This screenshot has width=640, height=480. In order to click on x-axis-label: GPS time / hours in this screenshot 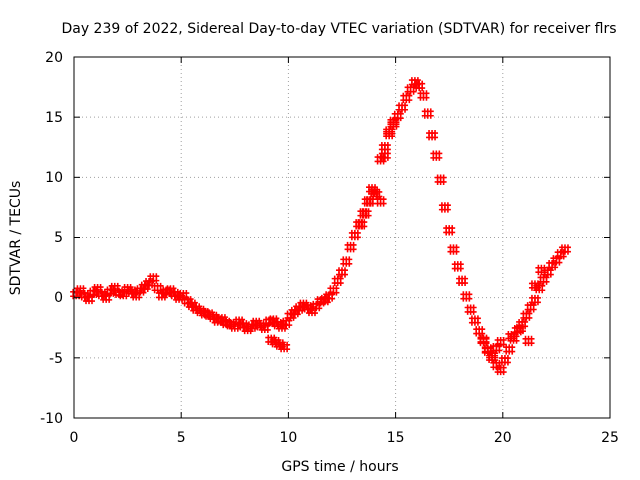, I will do `click(339, 467)`.